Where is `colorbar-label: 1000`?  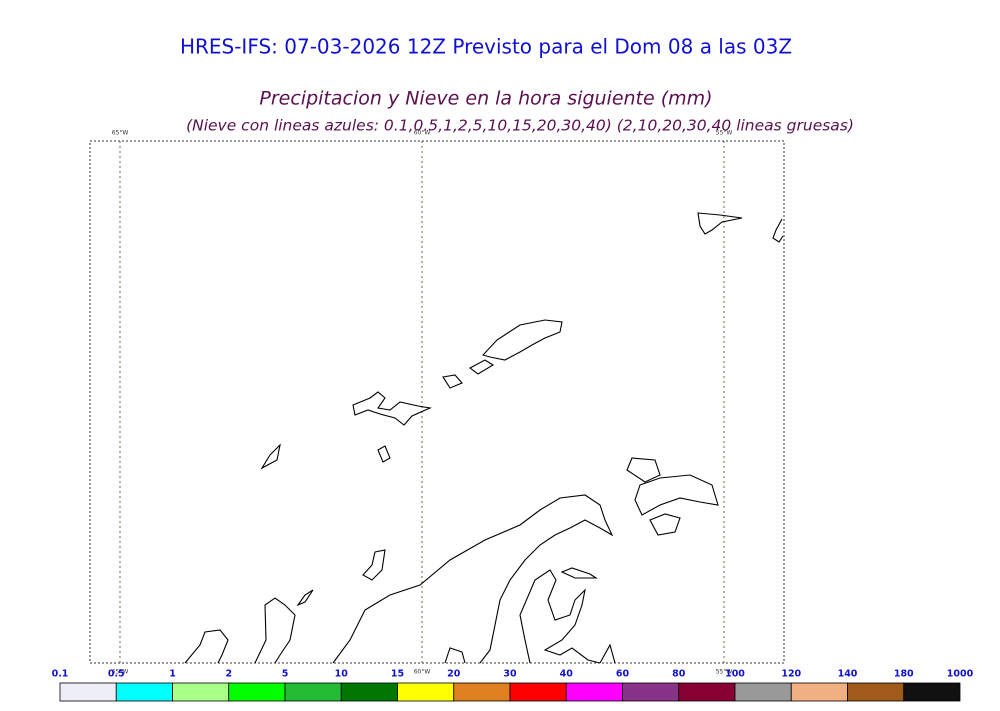
colorbar-label: 1000 is located at coordinates (960, 674).